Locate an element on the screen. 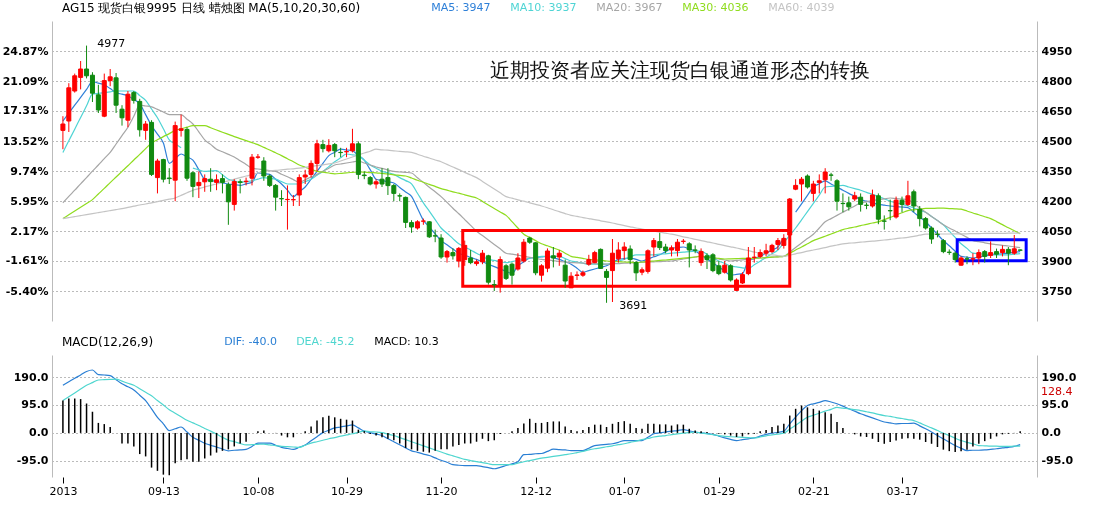 This screenshot has height=523, width=1109. text: MA30: 4036 is located at coordinates (715, 7).